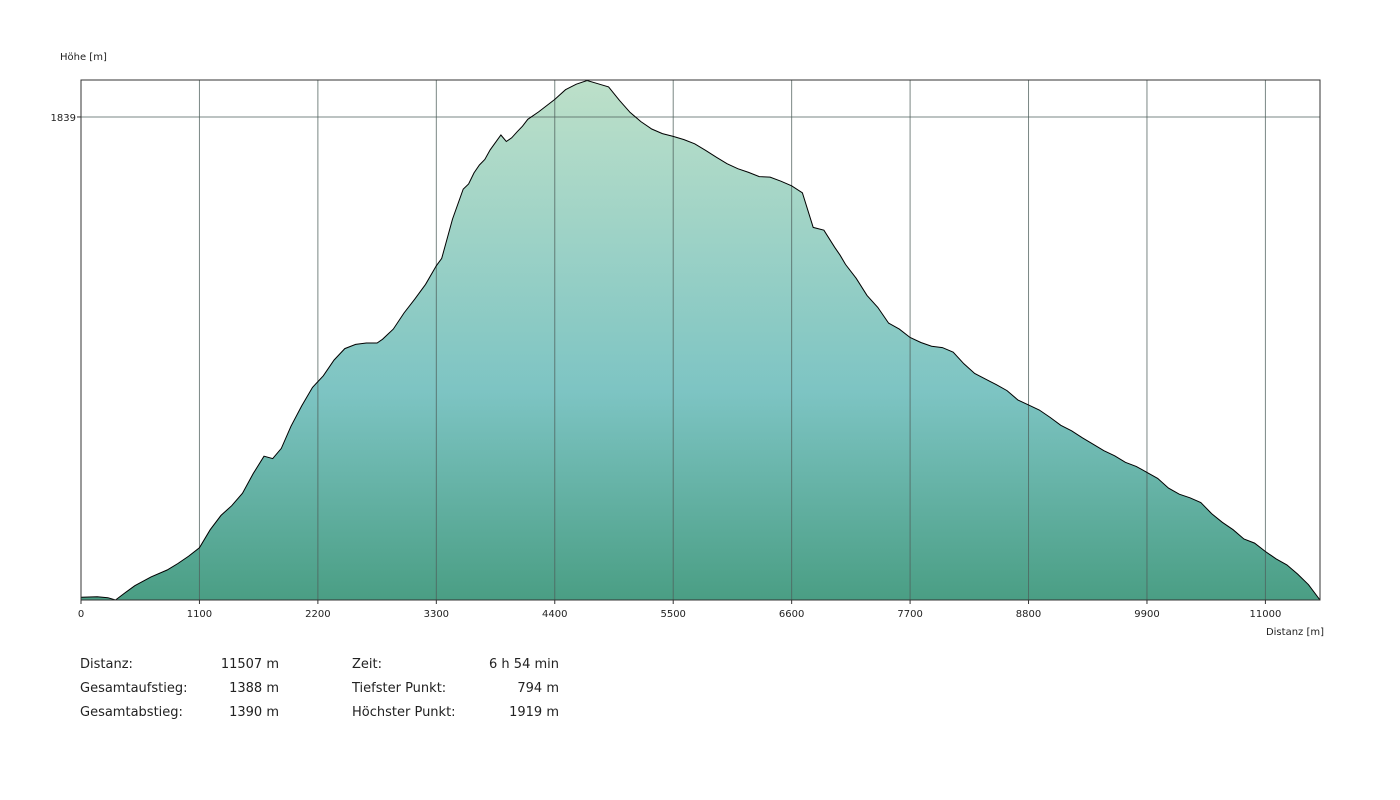 This screenshot has width=1400, height=800. What do you see at coordinates (399, 688) in the screenshot?
I see `lowest-point-label: Tiefster Punkt:` at bounding box center [399, 688].